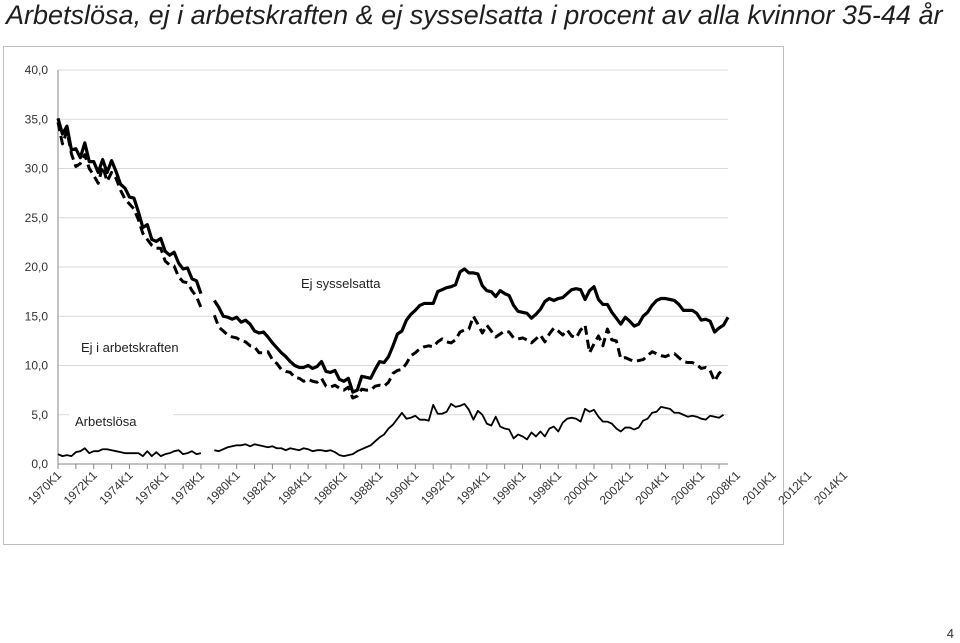  What do you see at coordinates (151, 487) in the screenshot?
I see `x-tick-label: 1976K1` at bounding box center [151, 487].